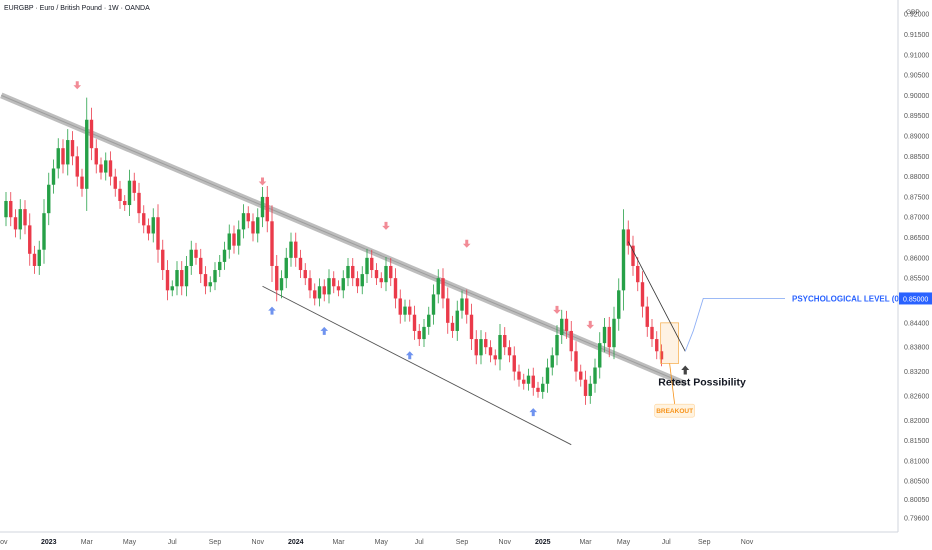  What do you see at coordinates (916, 518) in the screenshot?
I see `y-tick-label: 0.79600` at bounding box center [916, 518].